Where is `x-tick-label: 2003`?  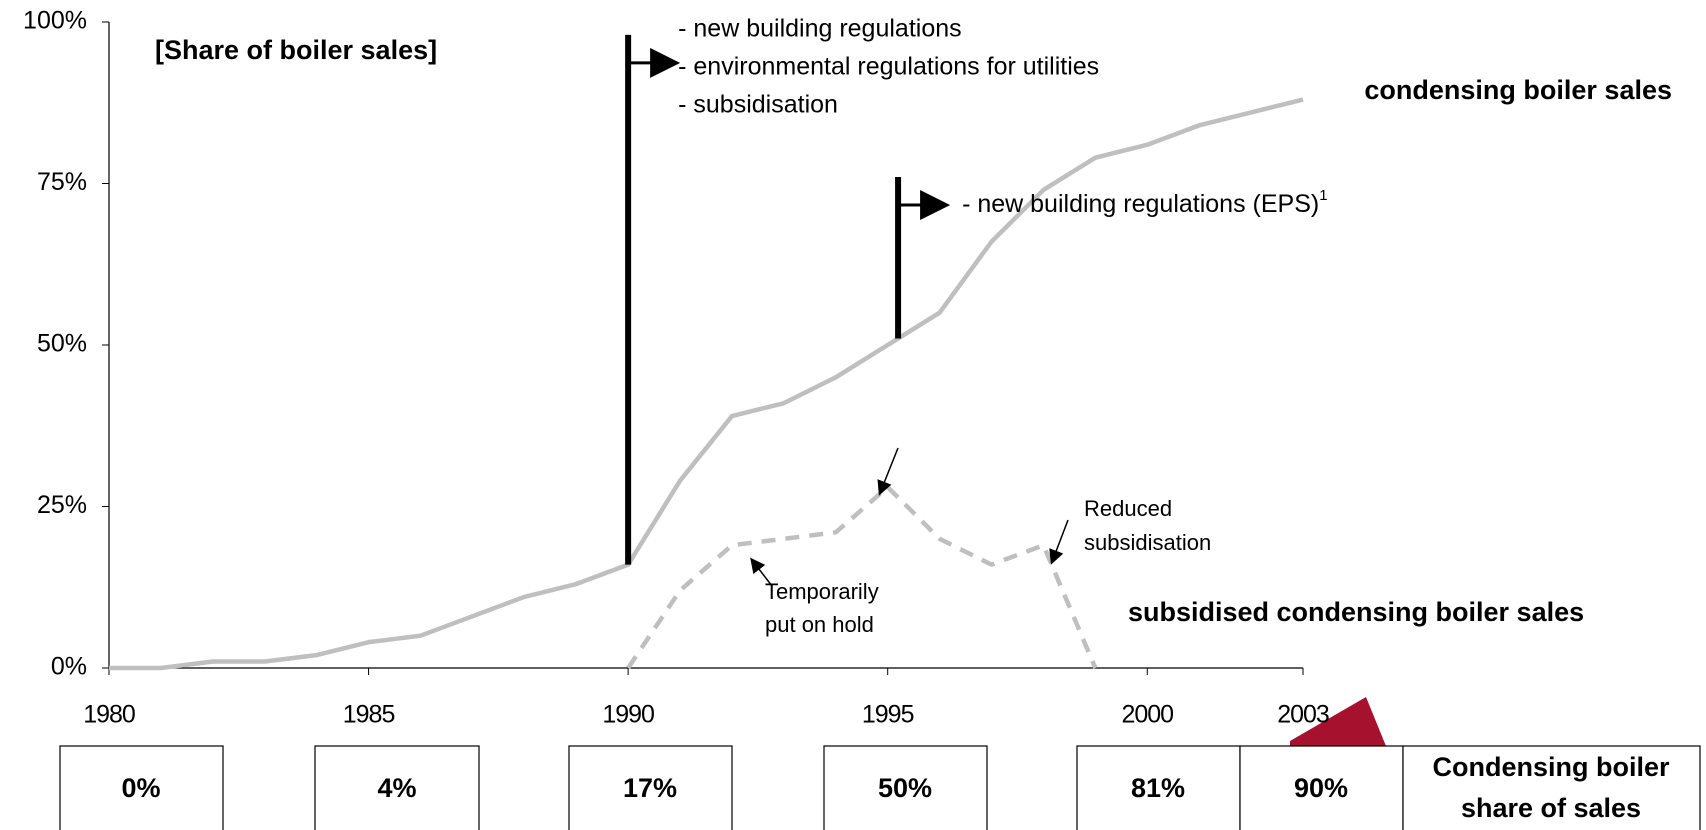 x-tick-label: 2003 is located at coordinates (1303, 715).